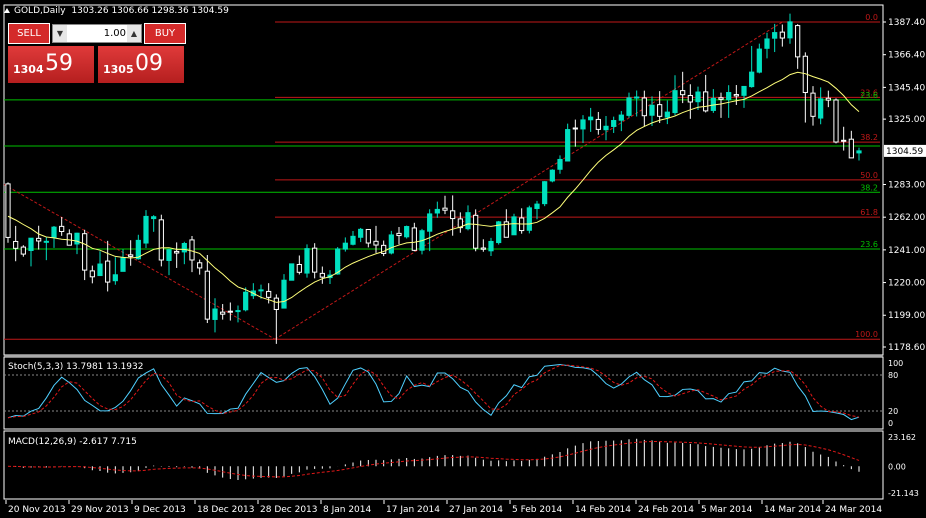 The image size is (926, 518). Describe the element at coordinates (28, 69) in the screenshot. I see `sell-price-prefix: 1304` at that location.